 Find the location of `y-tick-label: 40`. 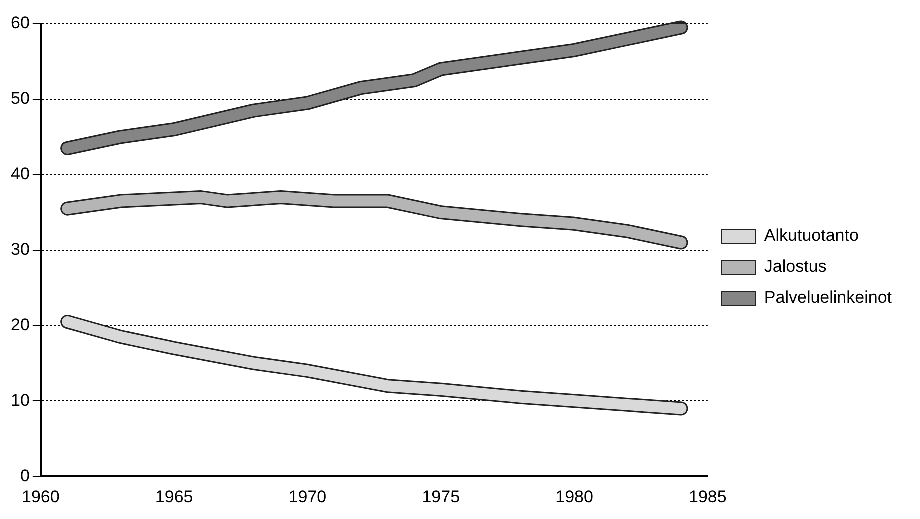

y-tick-label: 40 is located at coordinates (20, 174).